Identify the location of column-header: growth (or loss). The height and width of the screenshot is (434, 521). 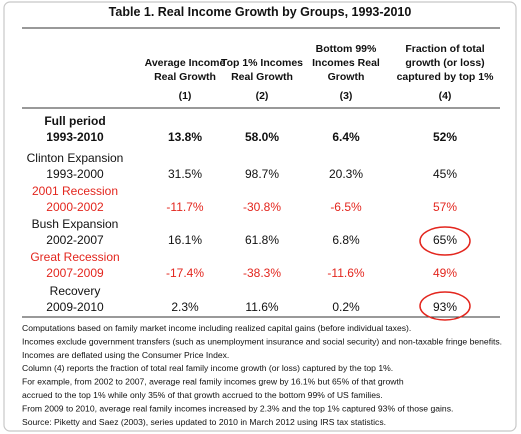
(444, 63).